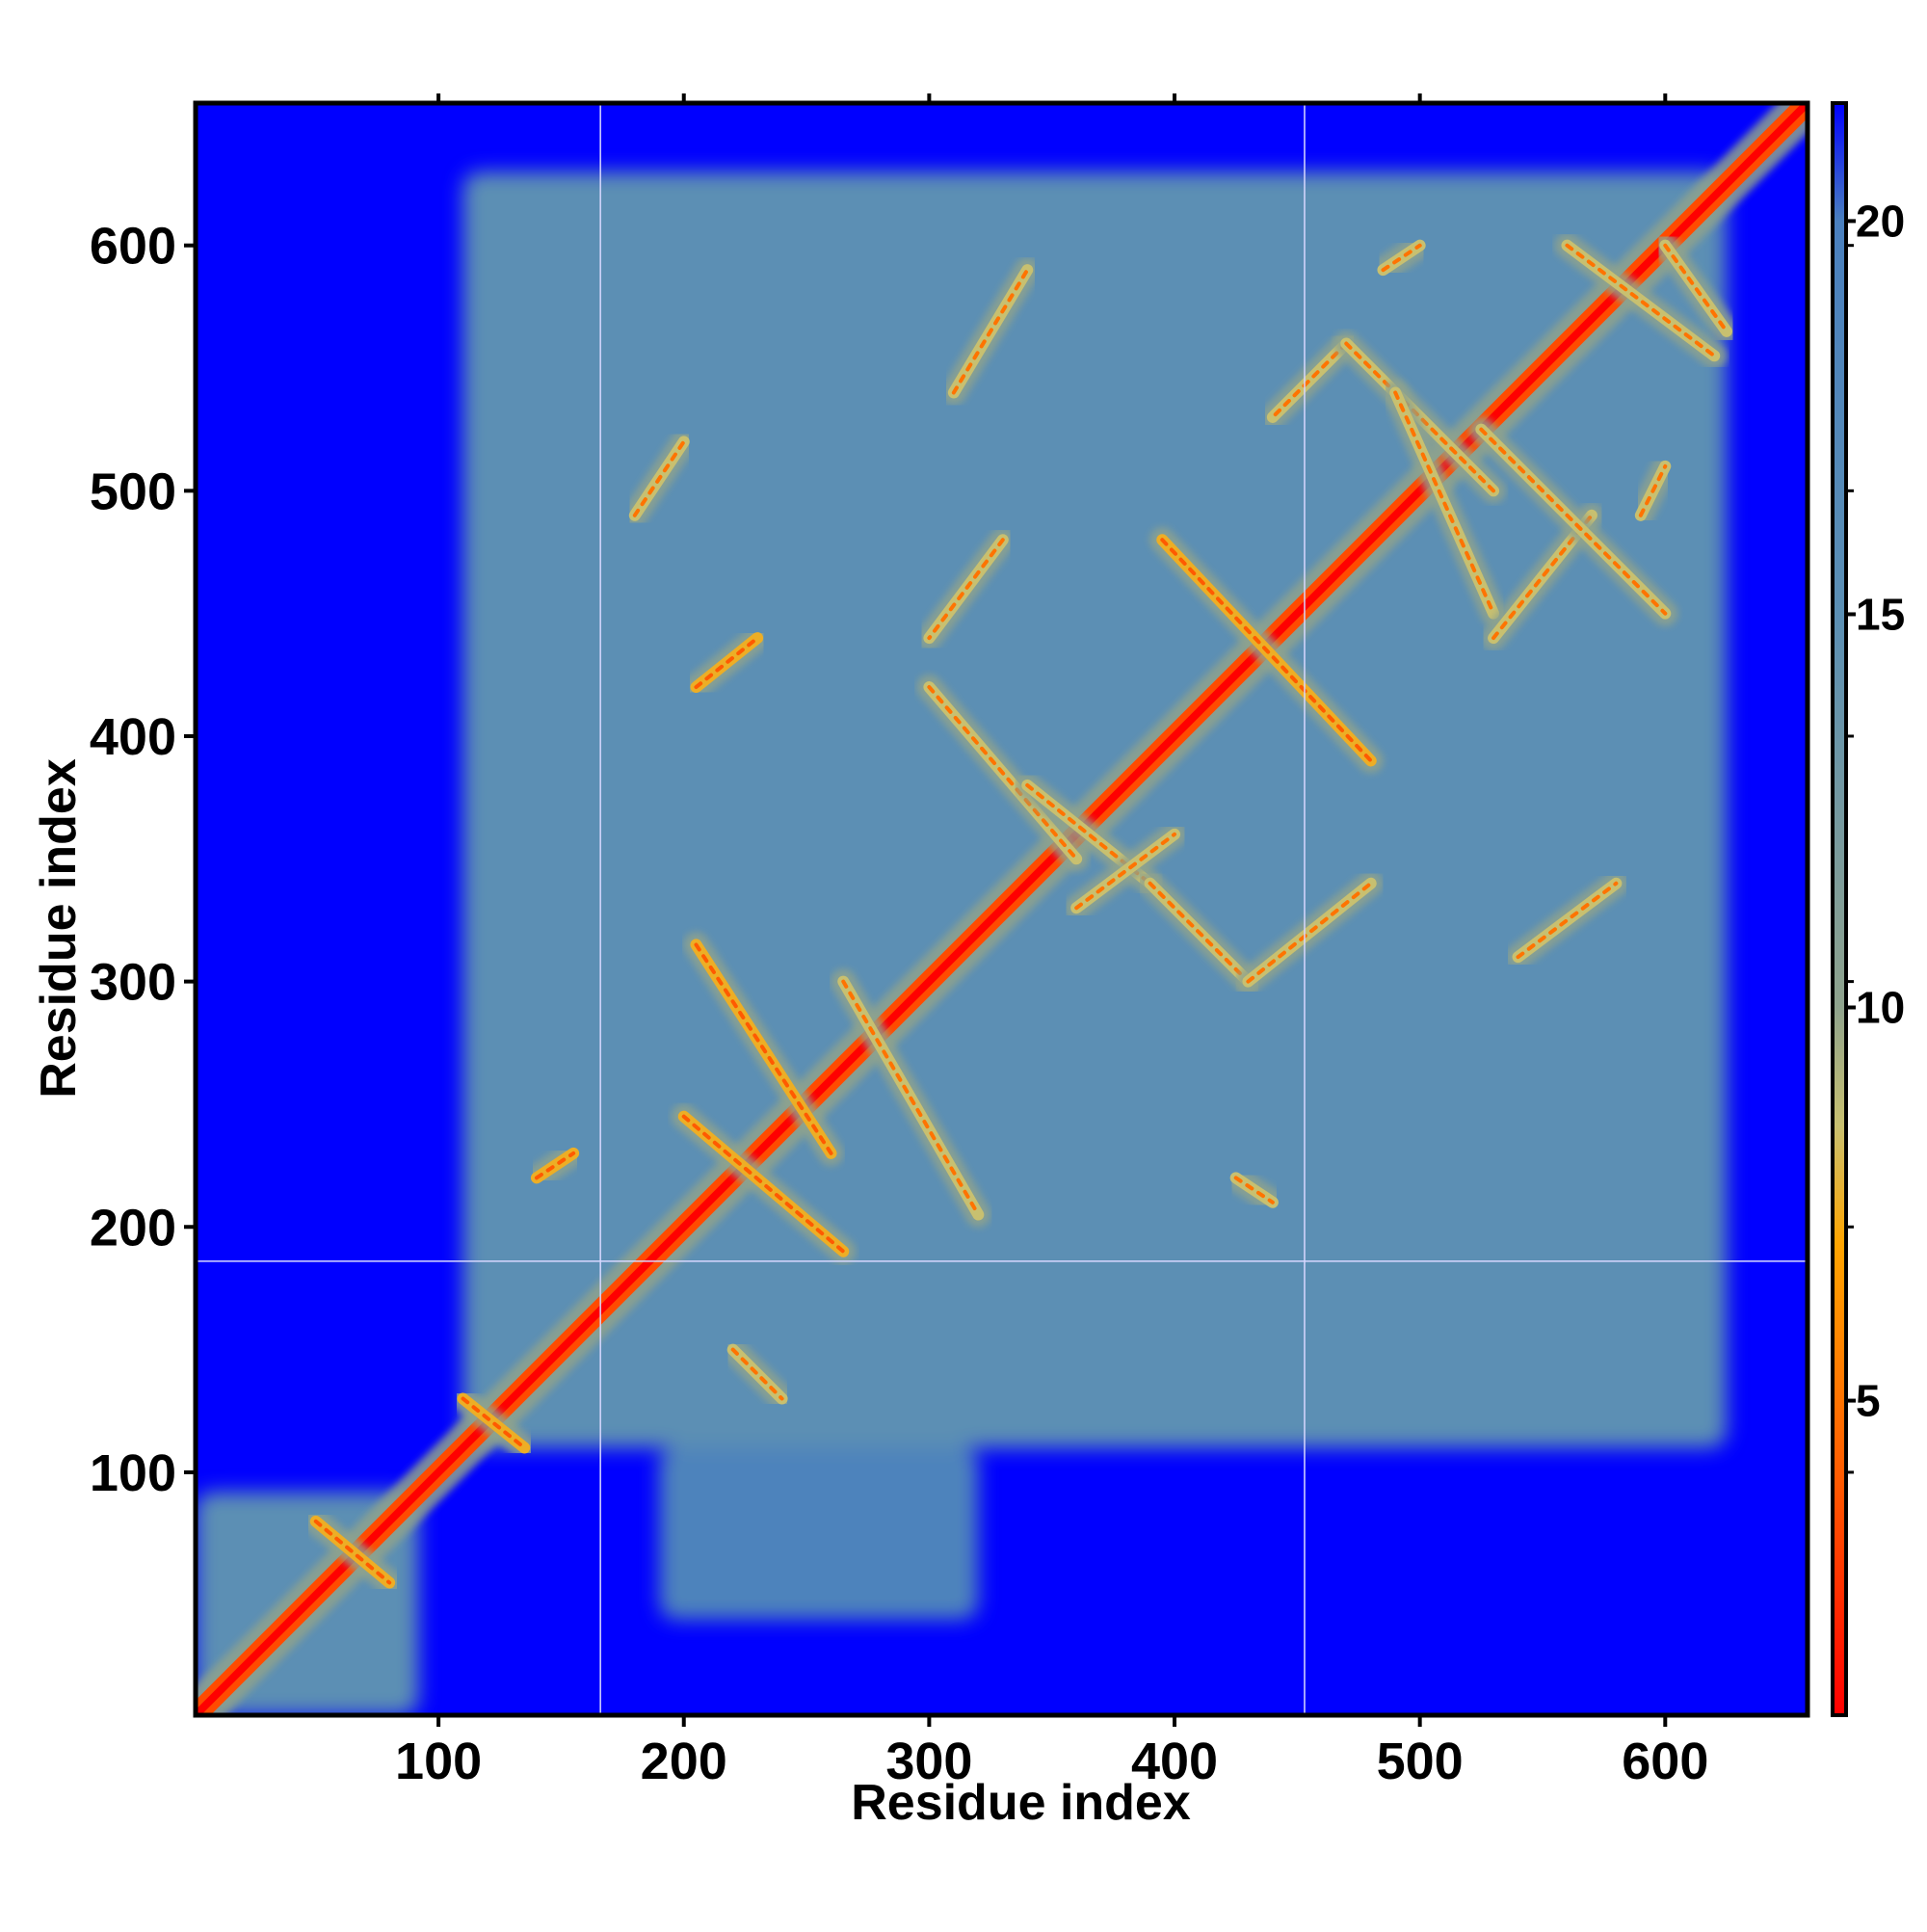 This screenshot has height=1932, width=1927. I want to click on y-tick-label-2: 300, so click(133, 983).